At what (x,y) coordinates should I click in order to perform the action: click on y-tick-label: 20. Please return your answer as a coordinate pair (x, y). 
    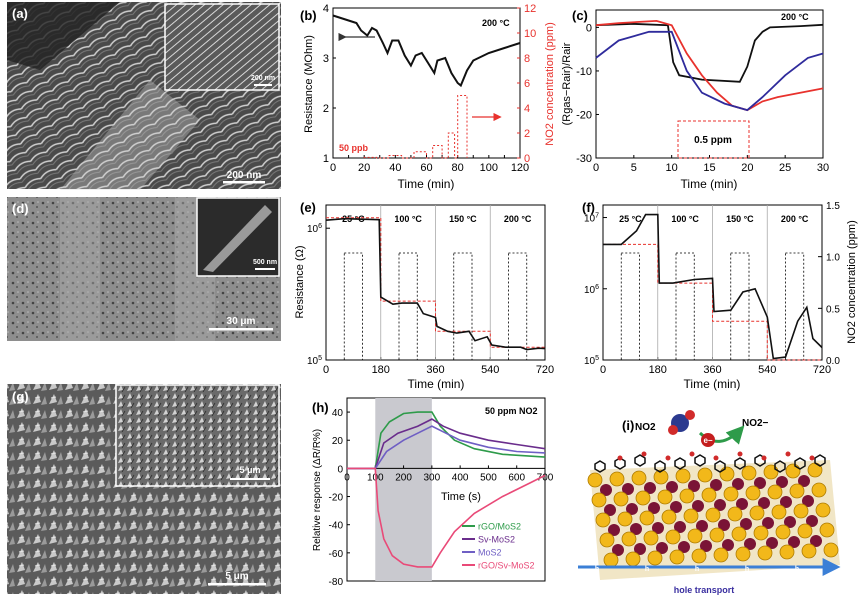
    Looking at the image, I should click on (338, 441).